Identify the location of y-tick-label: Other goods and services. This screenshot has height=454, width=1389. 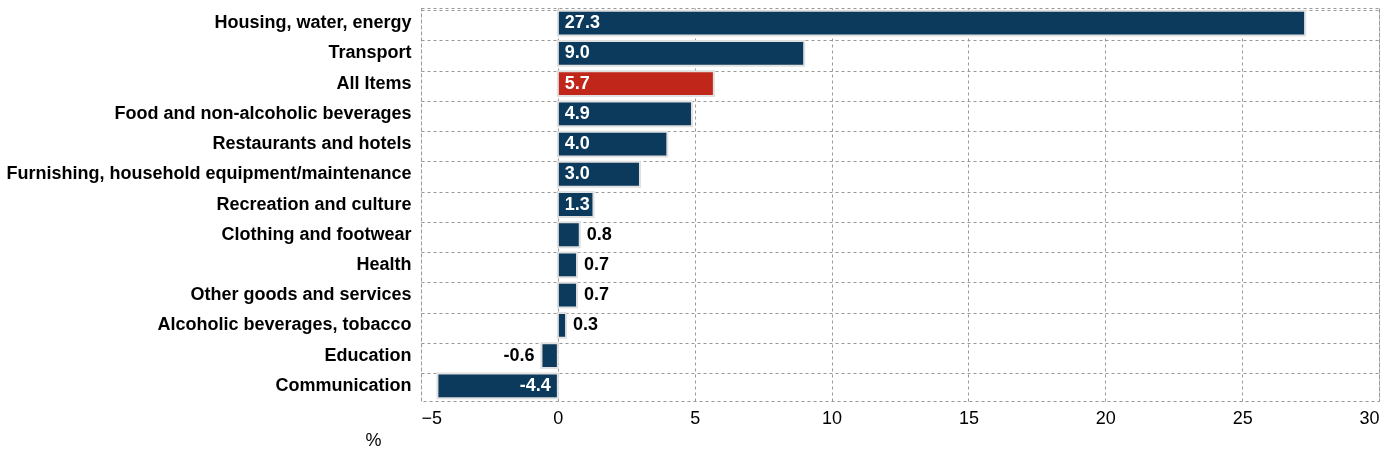
(301, 294).